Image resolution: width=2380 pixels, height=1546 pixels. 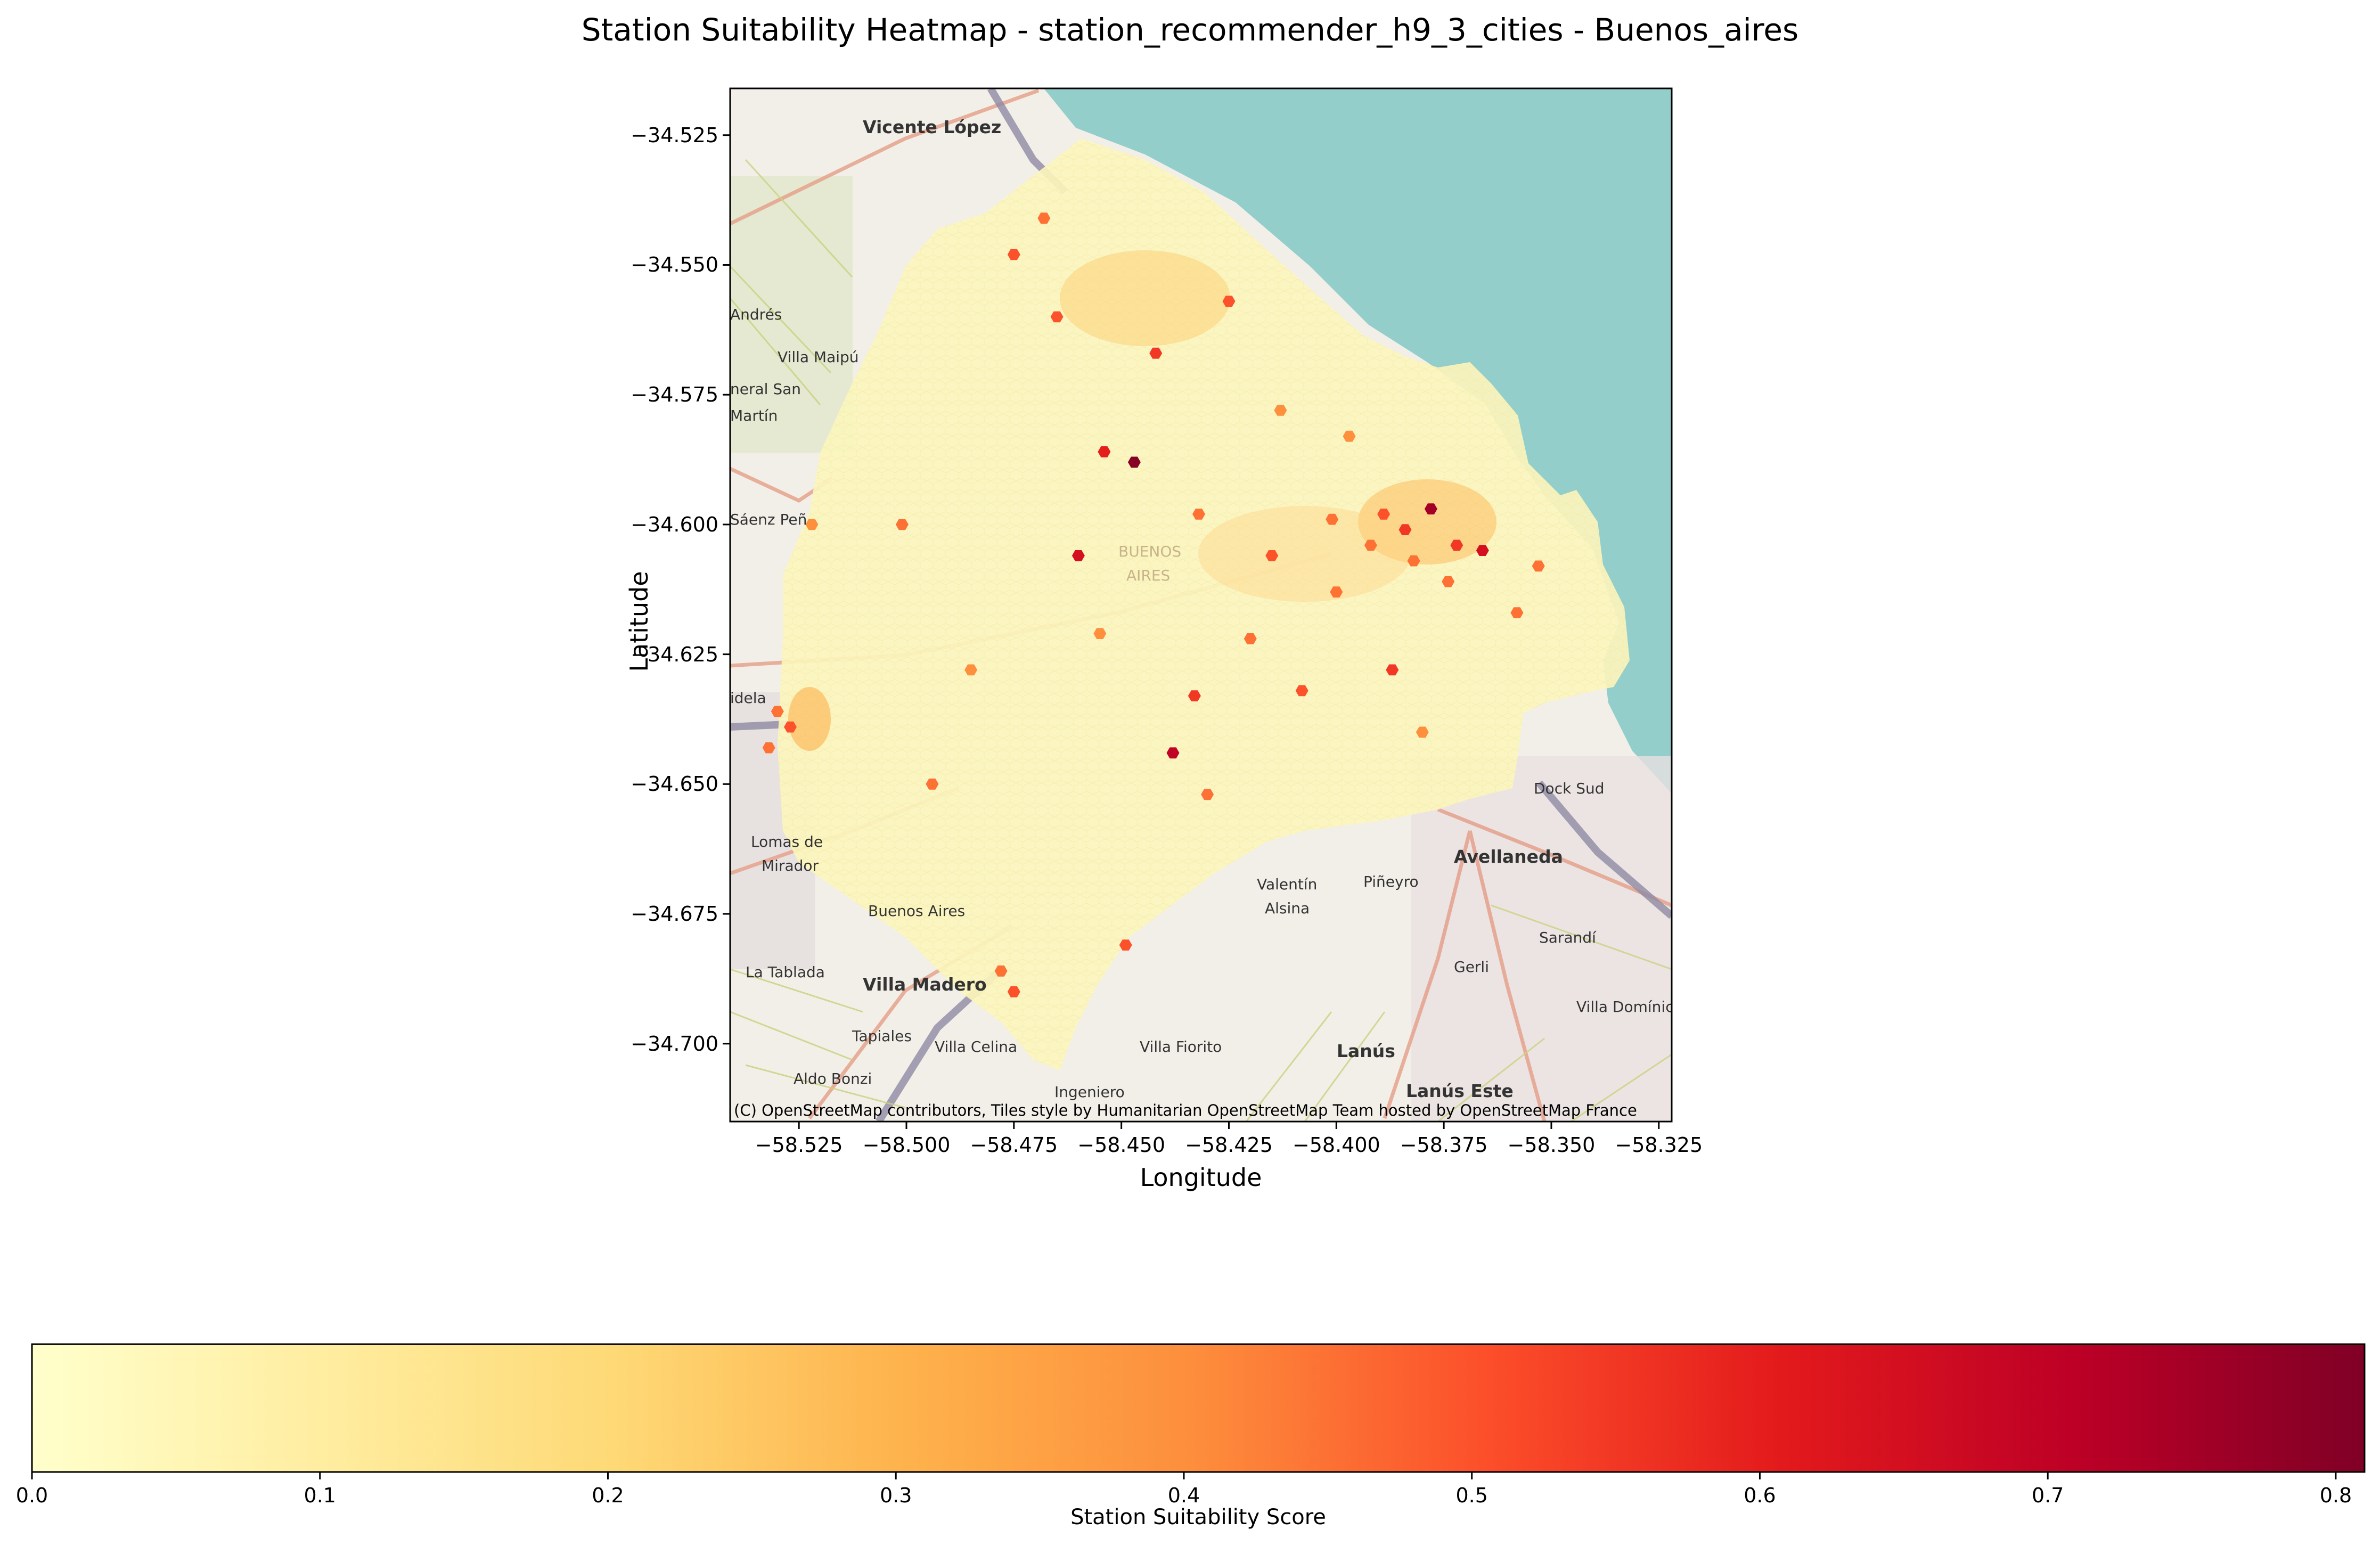 I want to click on place-label: Villa Domínic, so click(x=1625, y=1007).